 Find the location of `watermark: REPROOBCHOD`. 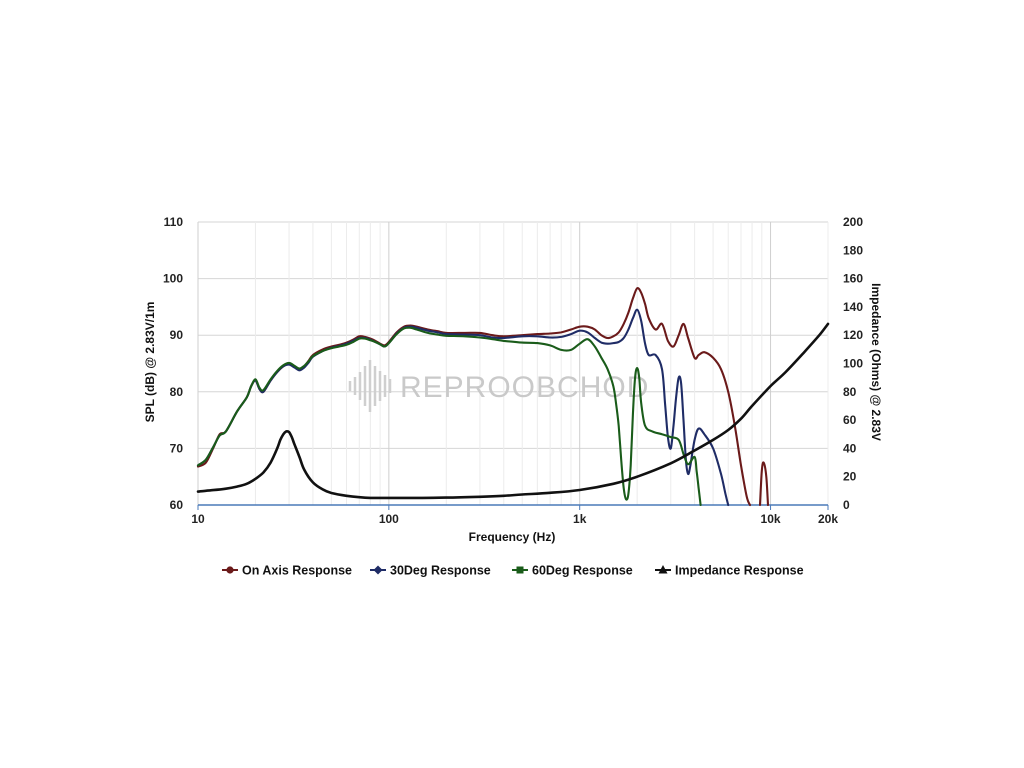

watermark: REPROOBCHOD is located at coordinates (498, 386).